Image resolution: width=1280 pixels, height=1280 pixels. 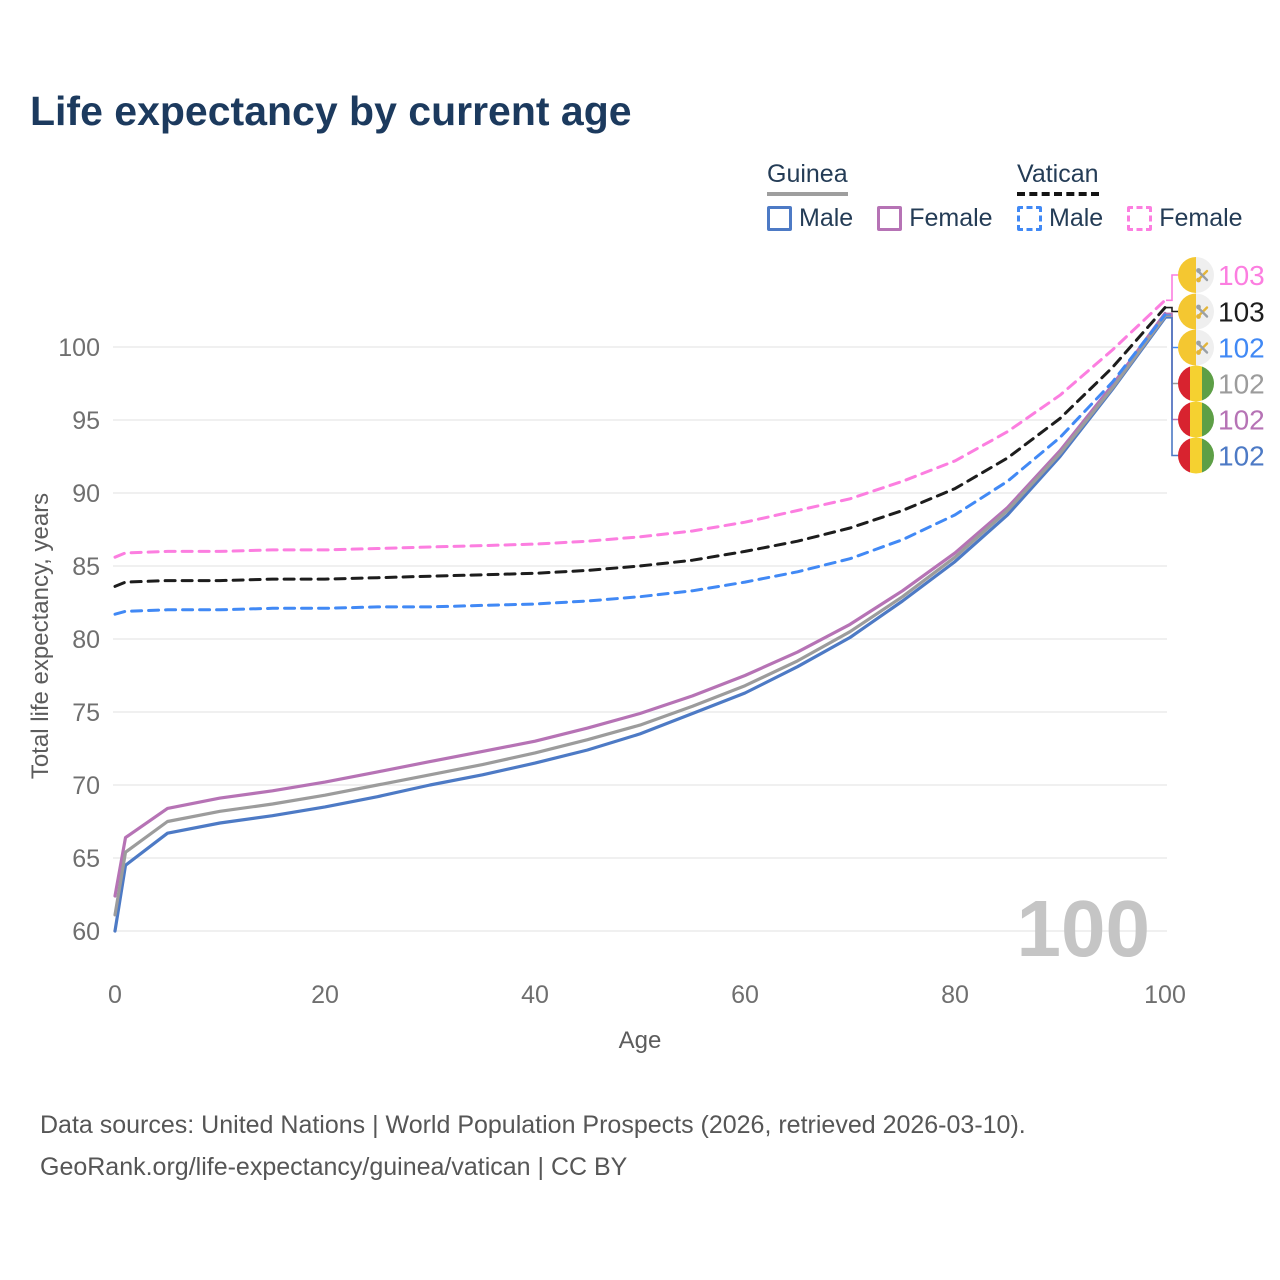 What do you see at coordinates (86, 932) in the screenshot?
I see `y-tick-label-60: 60` at bounding box center [86, 932].